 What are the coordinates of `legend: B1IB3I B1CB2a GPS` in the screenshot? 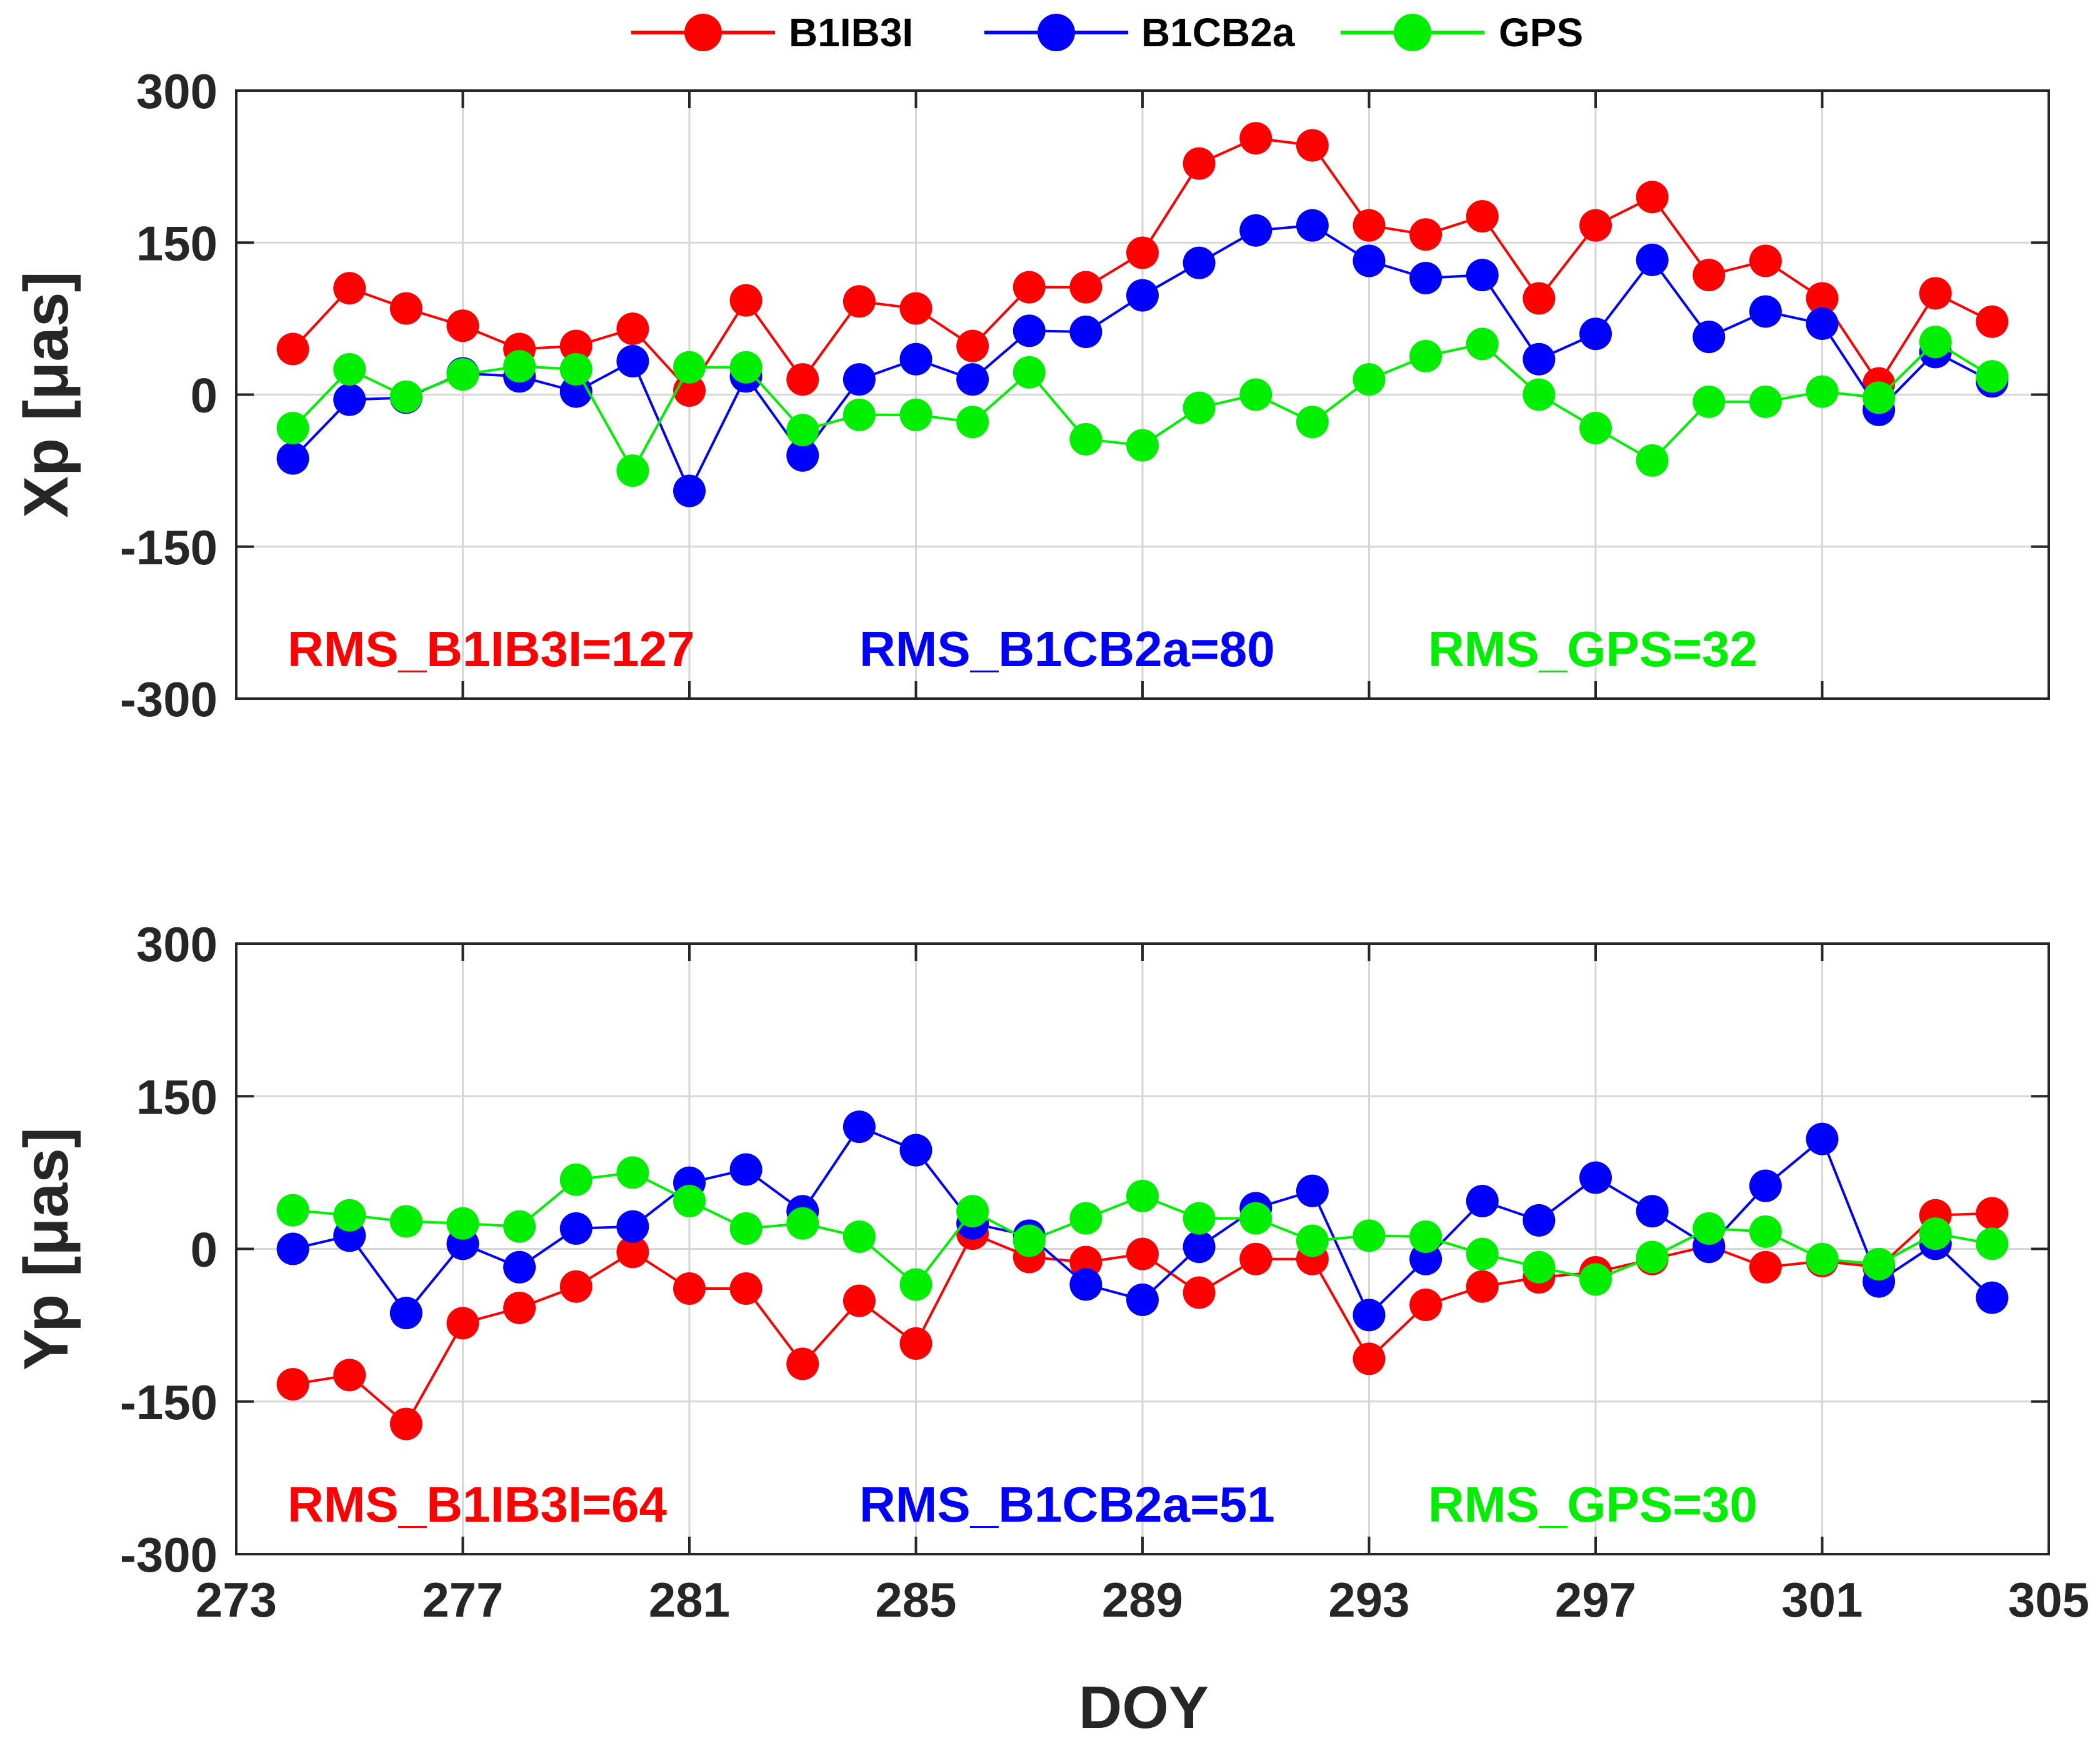 It's located at (1107, 32).